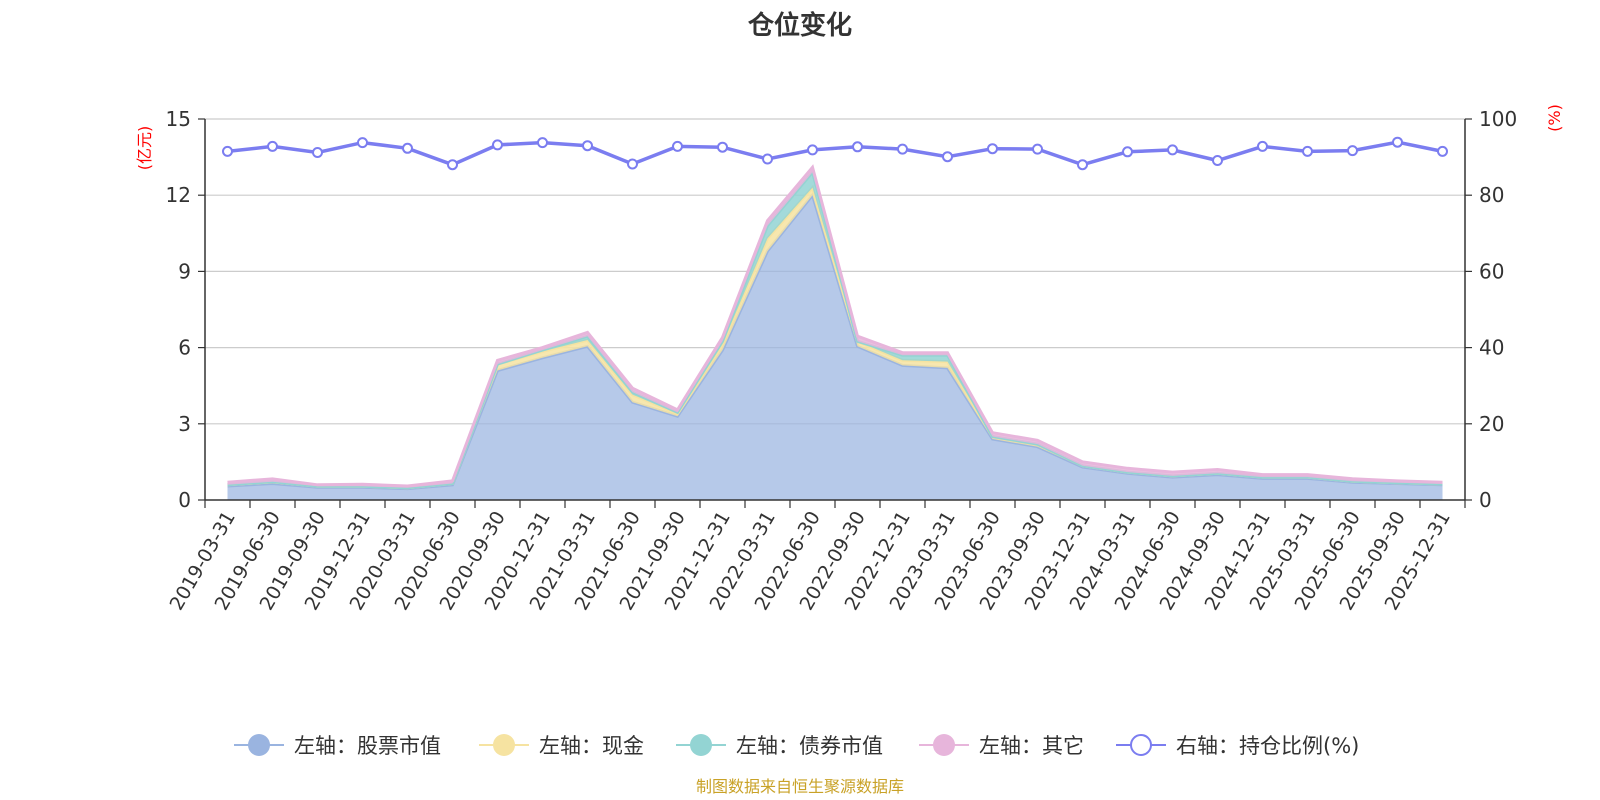 Image resolution: width=1600 pixels, height=800 pixels. I want to click on legend-label: 左轴：其它, so click(1031, 746).